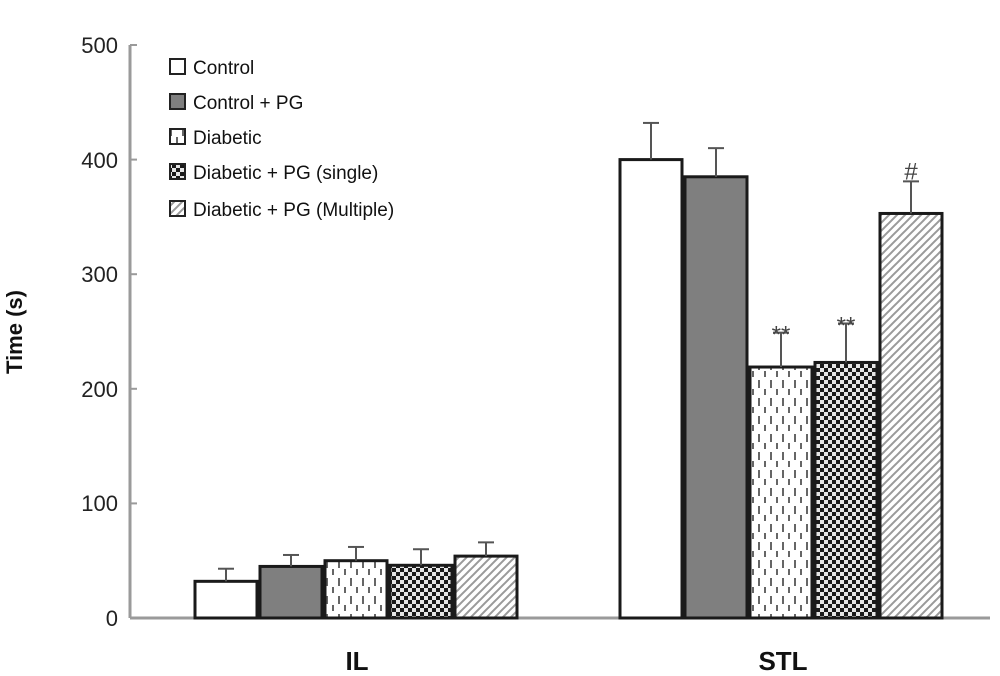 The height and width of the screenshot is (676, 1000). What do you see at coordinates (109, 332) in the screenshot?
I see `y-axis-ticks: 0 100 200 300 400 500` at bounding box center [109, 332].